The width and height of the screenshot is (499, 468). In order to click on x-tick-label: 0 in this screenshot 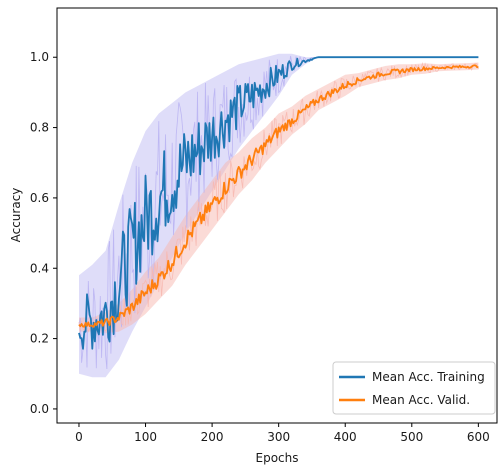, I will do `click(79, 437)`.